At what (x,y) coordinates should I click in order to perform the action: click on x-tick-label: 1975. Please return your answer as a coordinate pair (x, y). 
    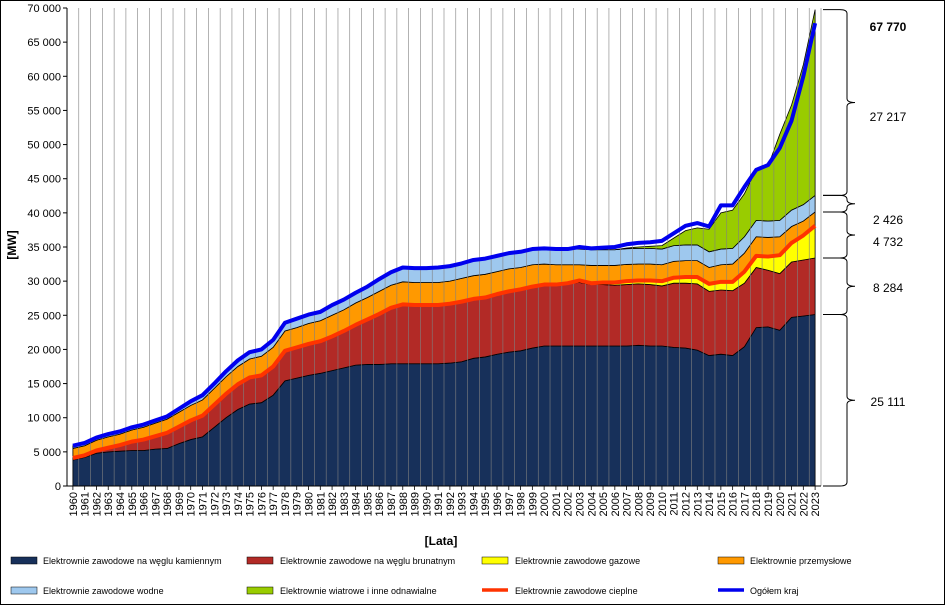
    Looking at the image, I should click on (251, 504).